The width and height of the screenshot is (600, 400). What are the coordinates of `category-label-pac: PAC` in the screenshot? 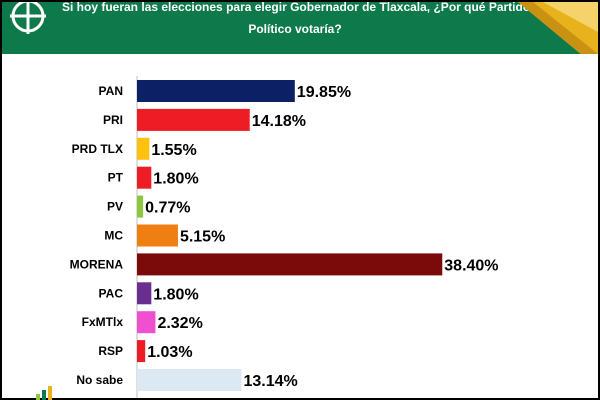 It's located at (111, 293).